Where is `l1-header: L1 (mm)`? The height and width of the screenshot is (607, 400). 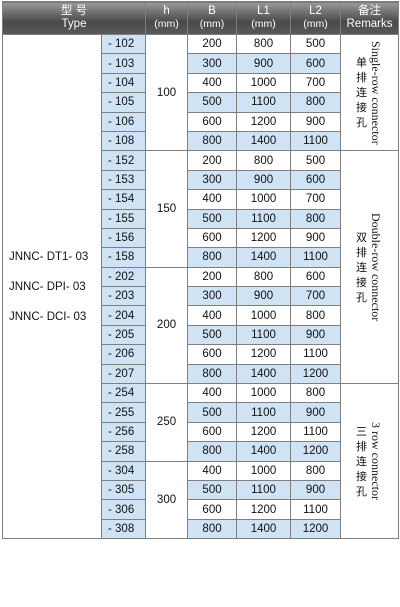
l1-header: L1 (mm) is located at coordinates (264, 18).